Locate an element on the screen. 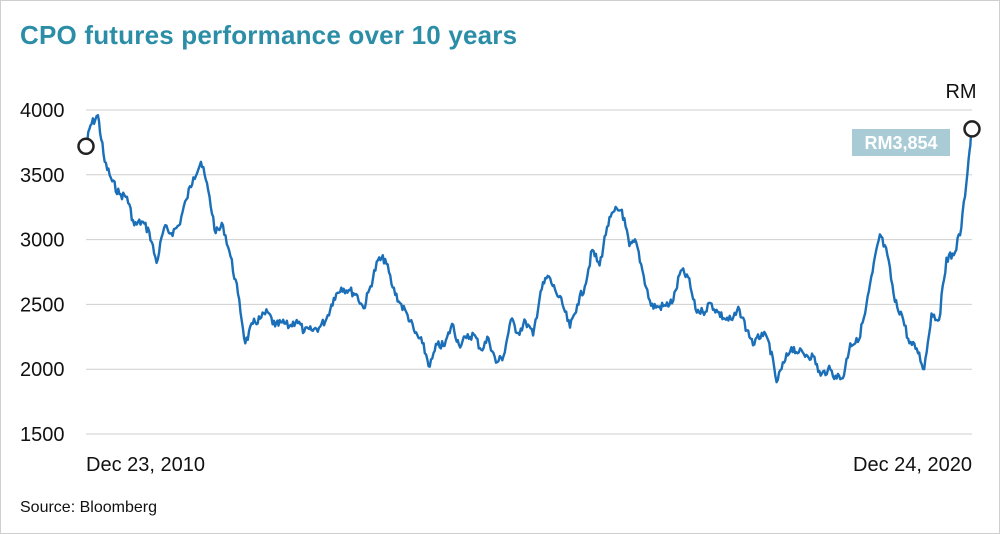 The image size is (1000, 534). end-value-label: RM3,854 is located at coordinates (900, 143).